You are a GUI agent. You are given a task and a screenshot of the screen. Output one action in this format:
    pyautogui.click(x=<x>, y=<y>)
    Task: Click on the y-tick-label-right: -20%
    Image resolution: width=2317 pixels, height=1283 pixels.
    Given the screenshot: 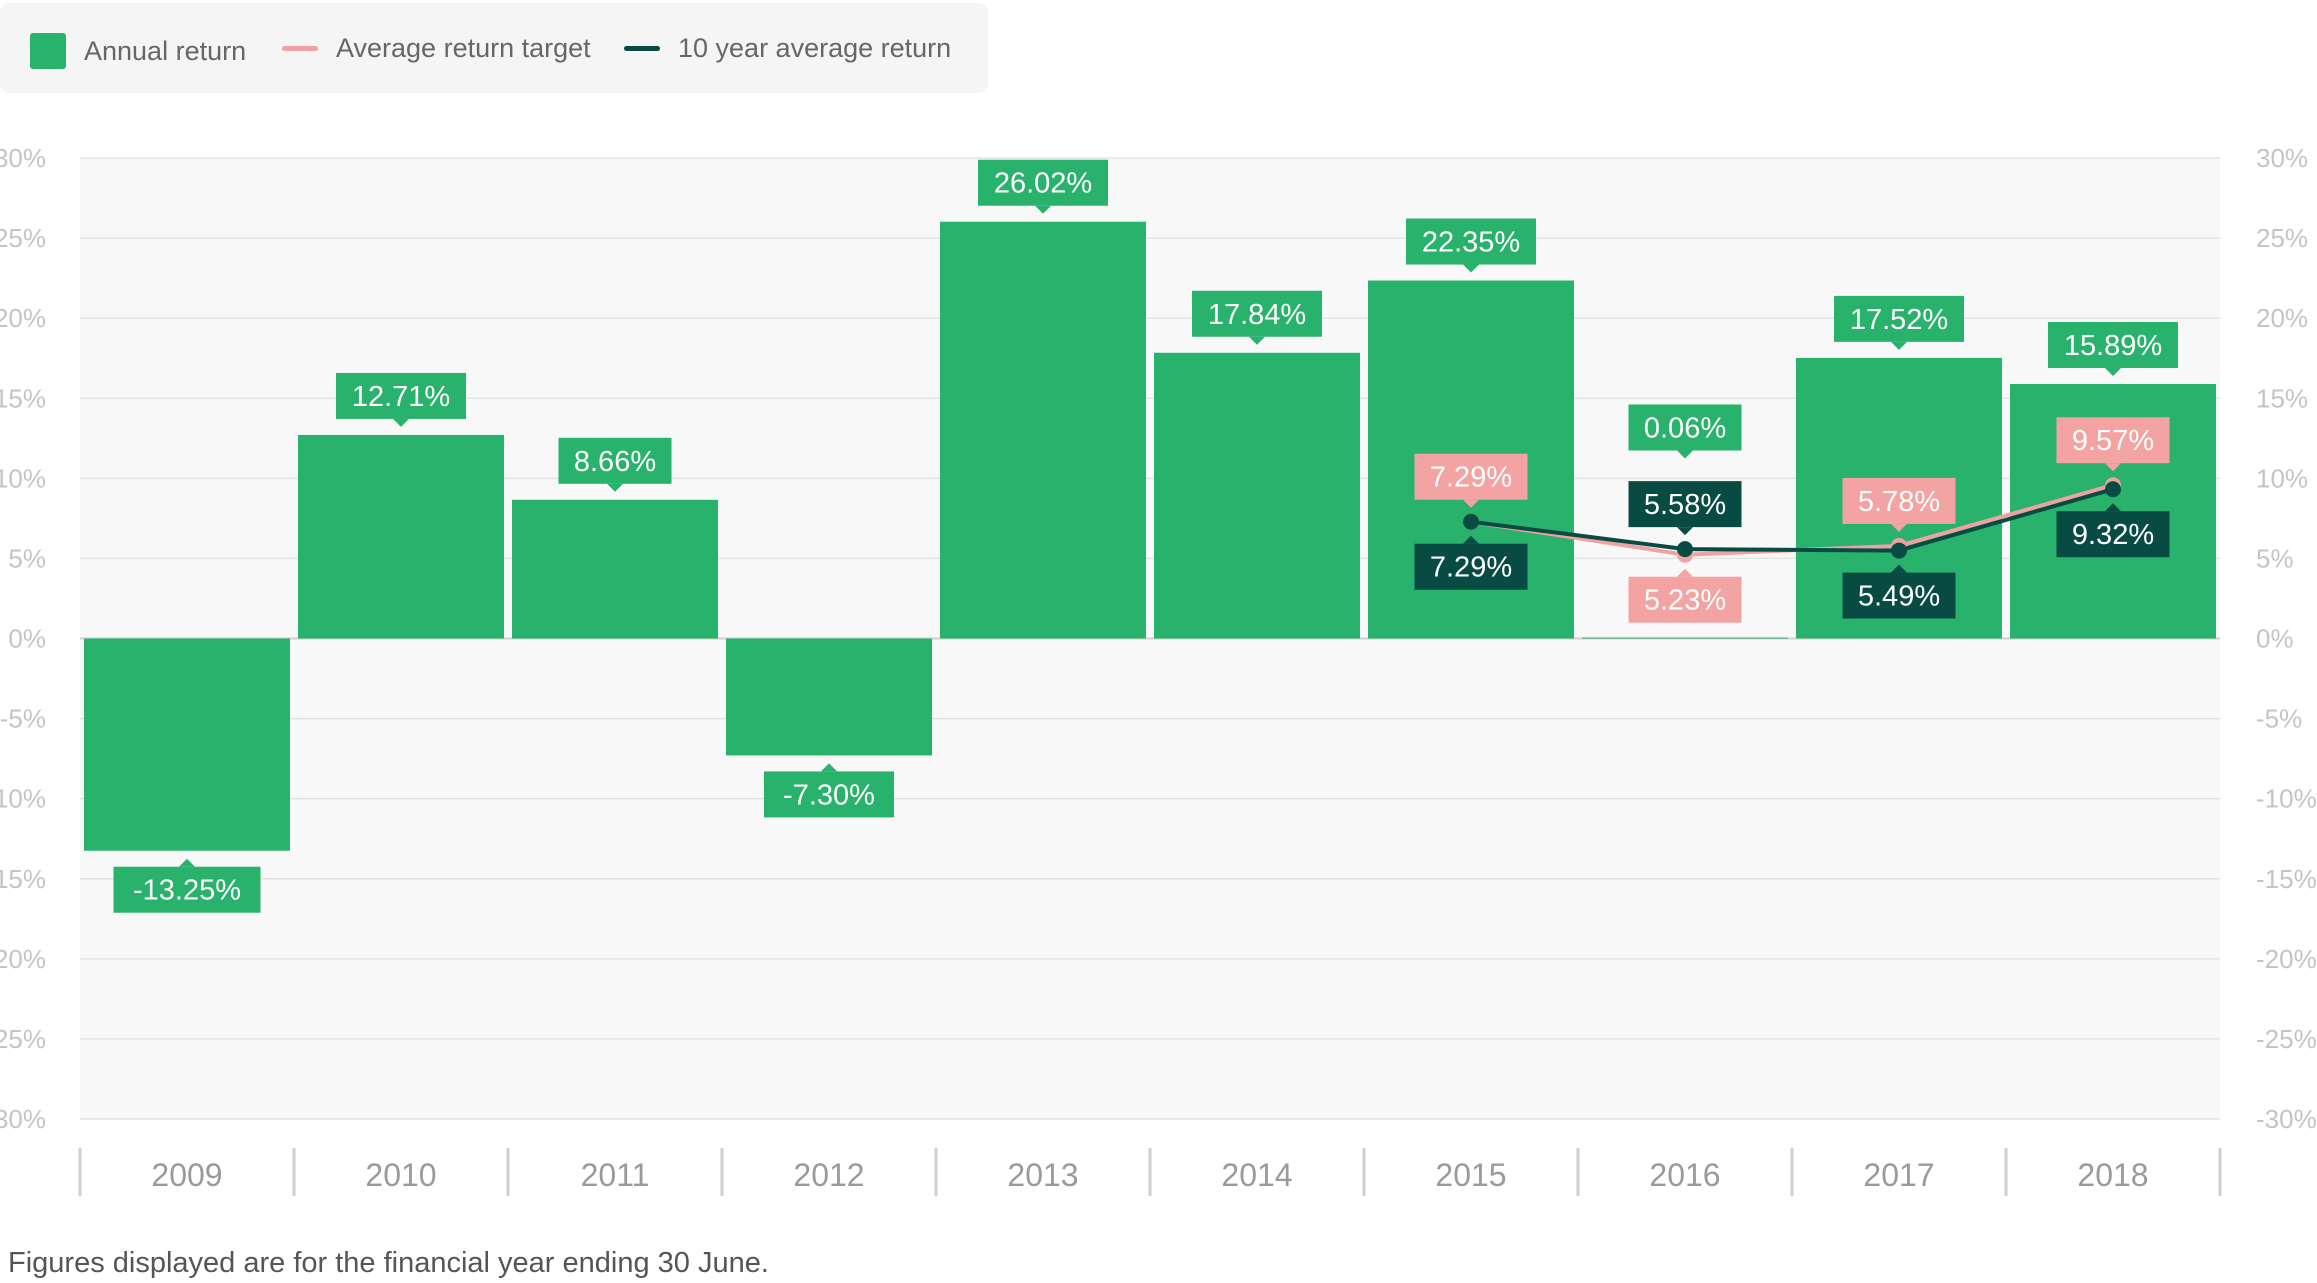 What is the action you would take?
    pyautogui.click(x=2286, y=959)
    